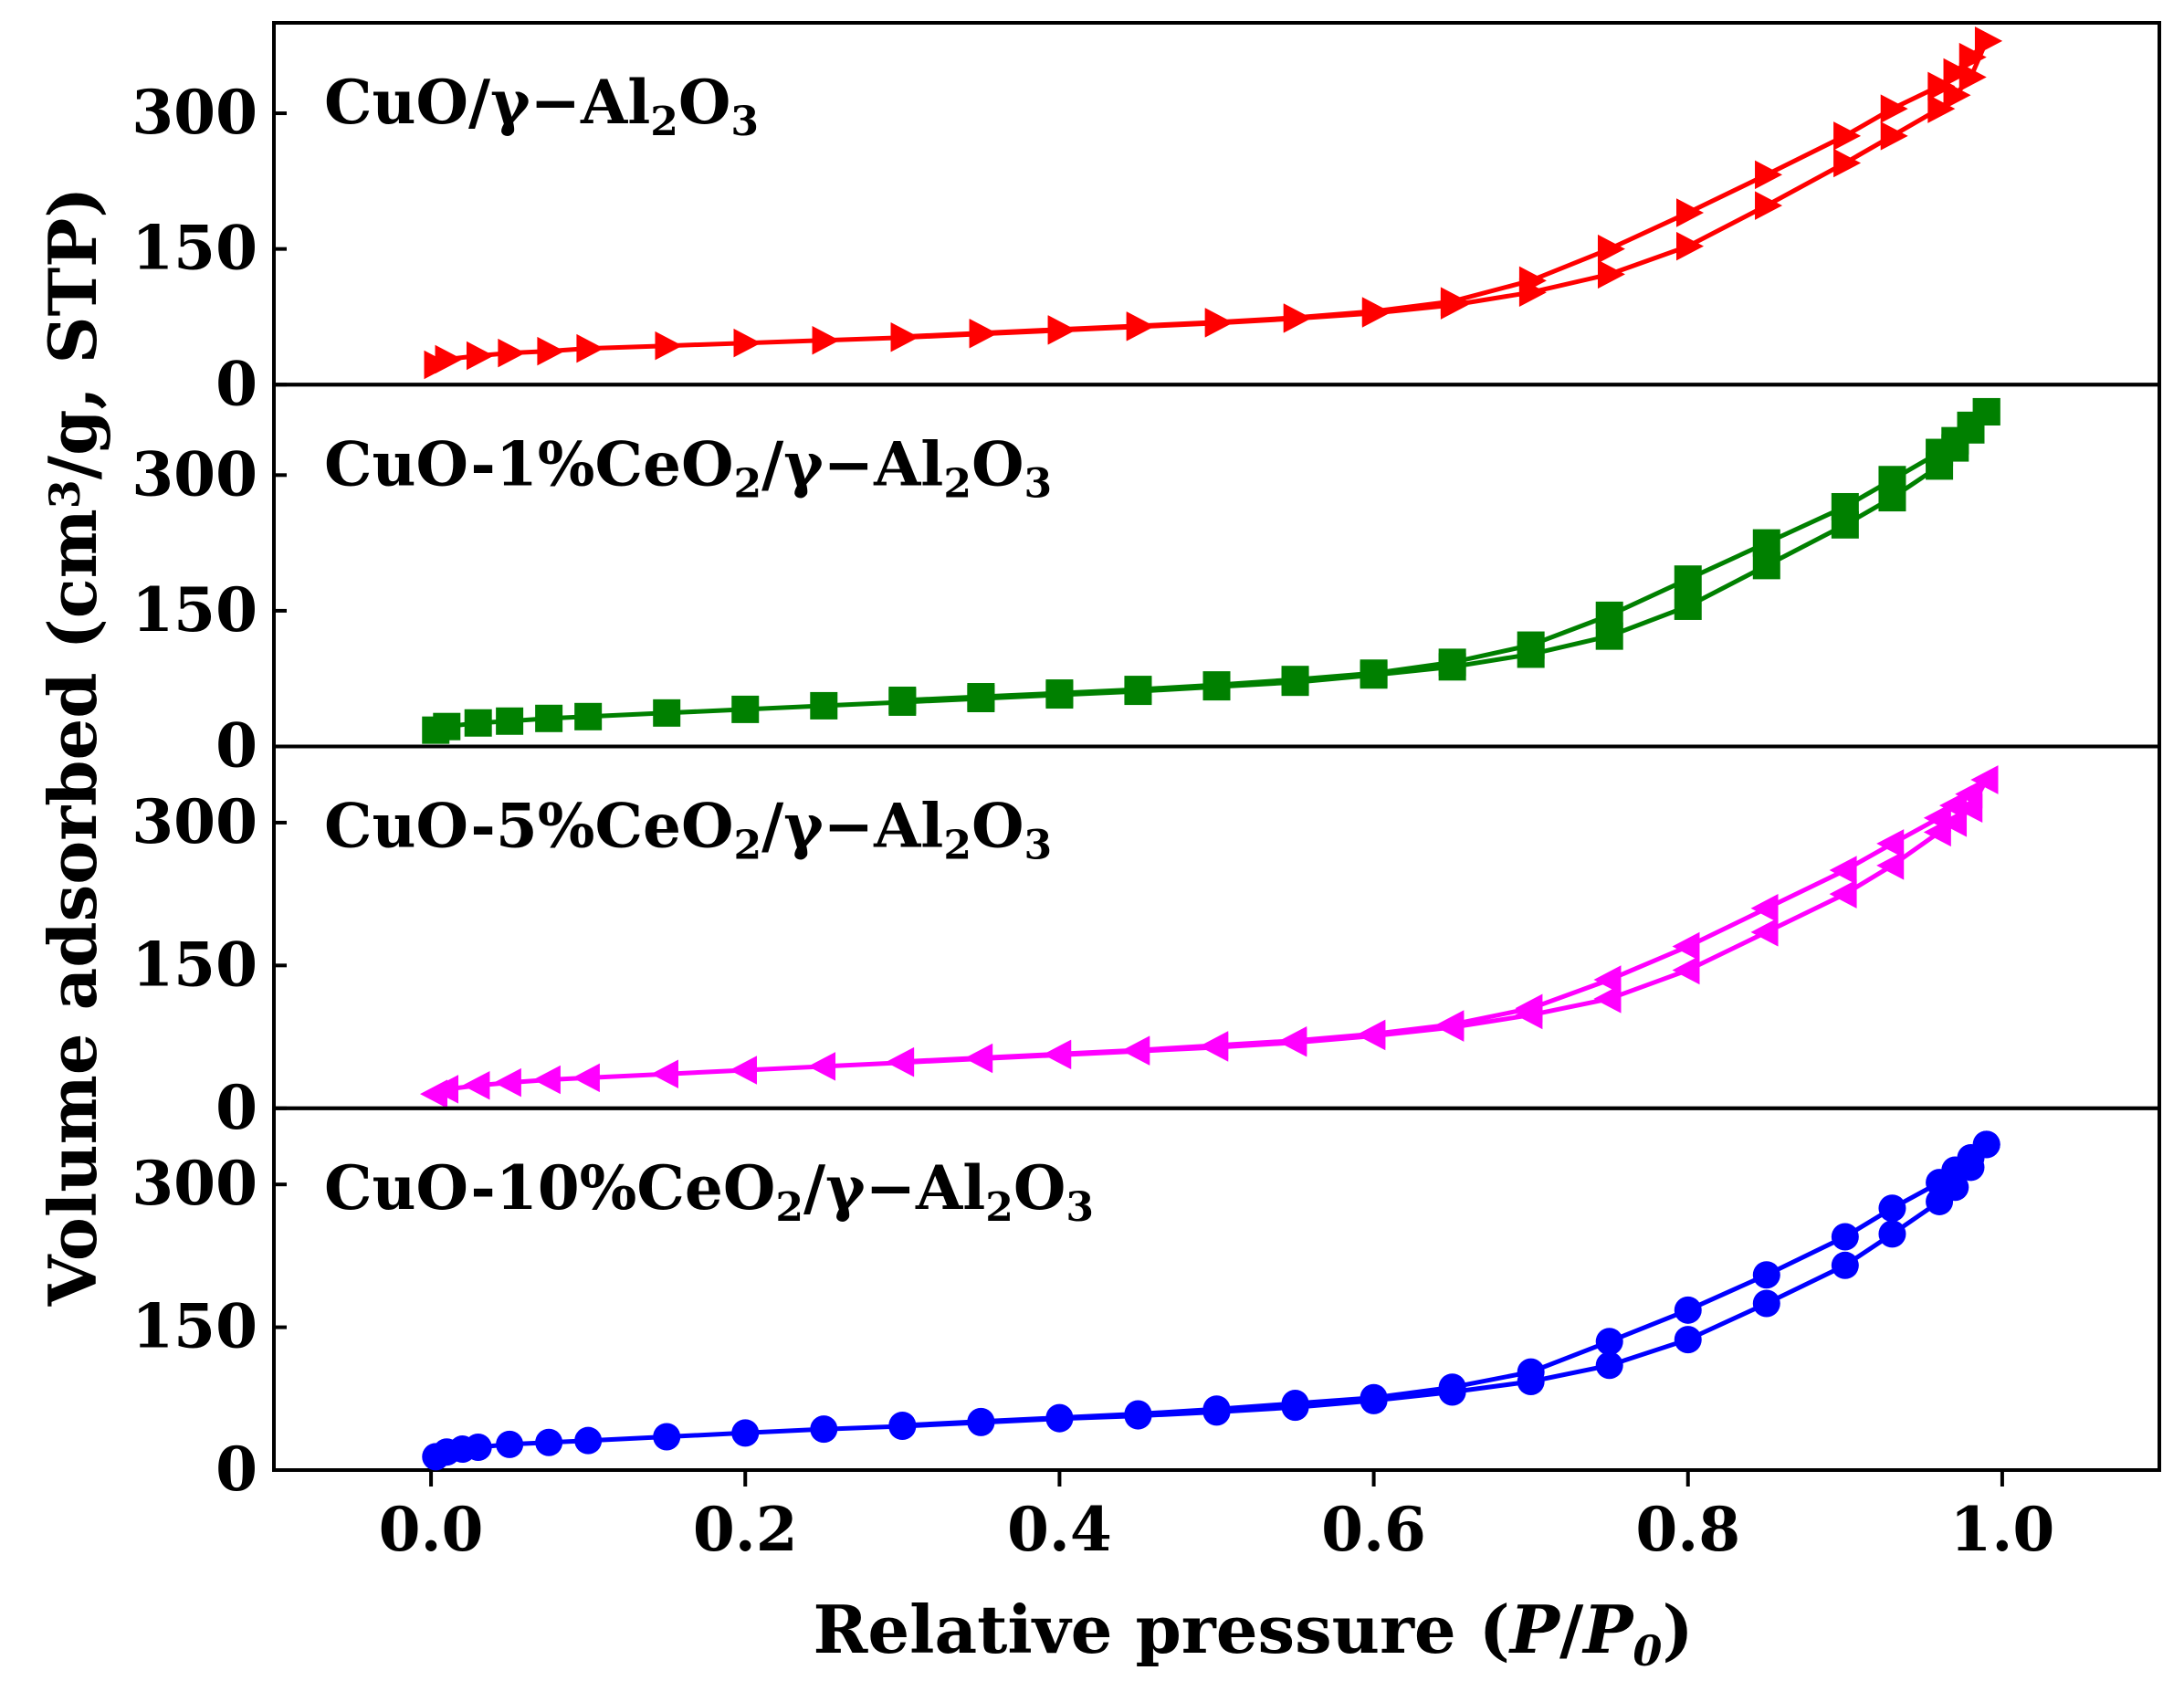  Describe the element at coordinates (72, 333) in the screenshot. I see `y-axis-title-suffix: /g, STP)` at that location.